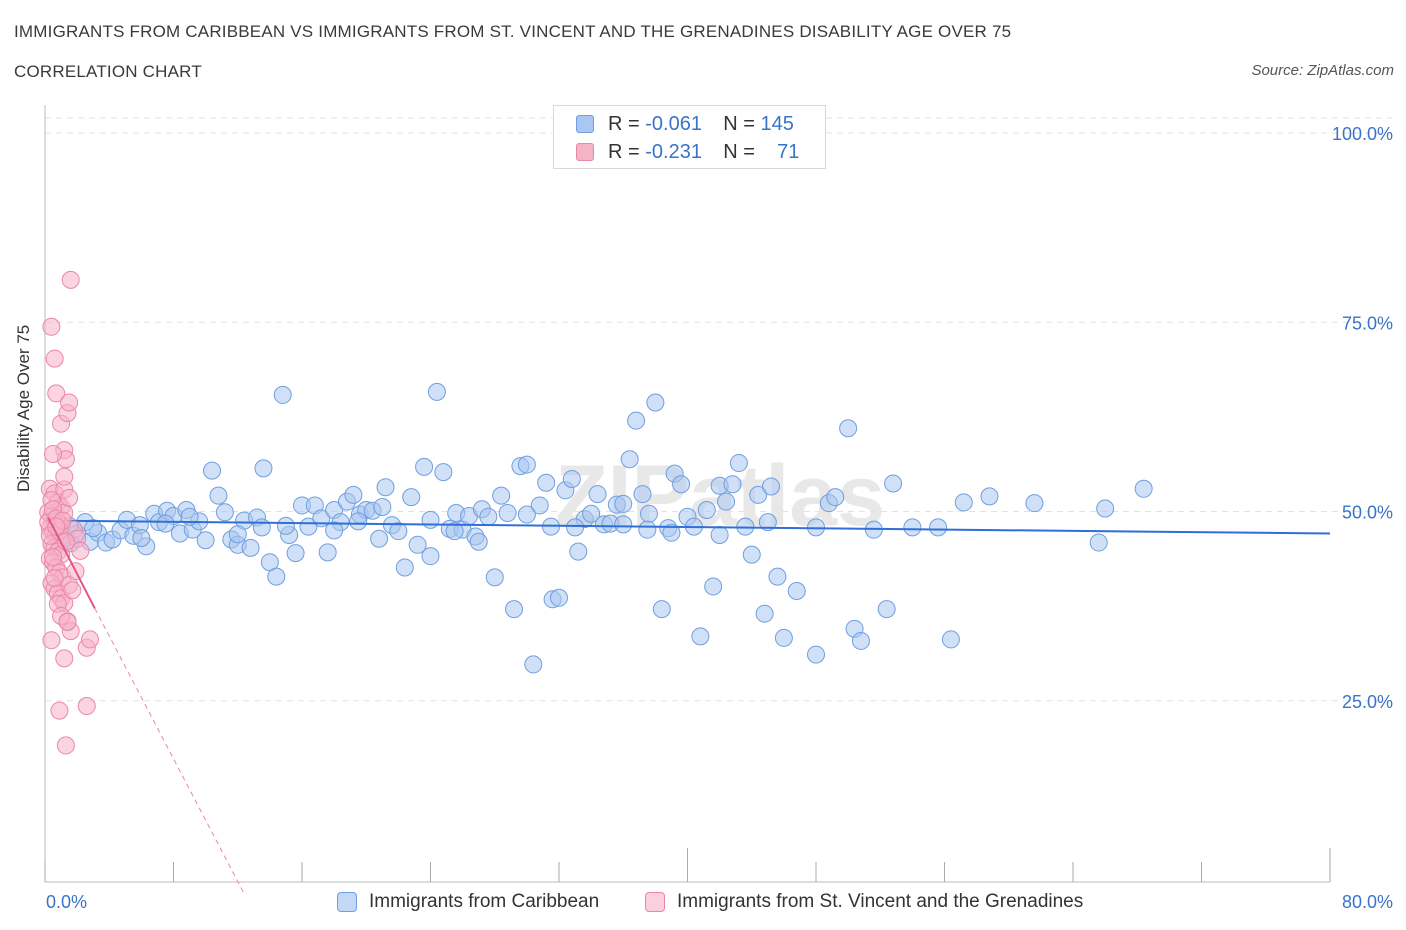 The image size is (1406, 930). Describe the element at coordinates (1362, 134) in the screenshot. I see `y-tick-label: 100.0%` at that location.